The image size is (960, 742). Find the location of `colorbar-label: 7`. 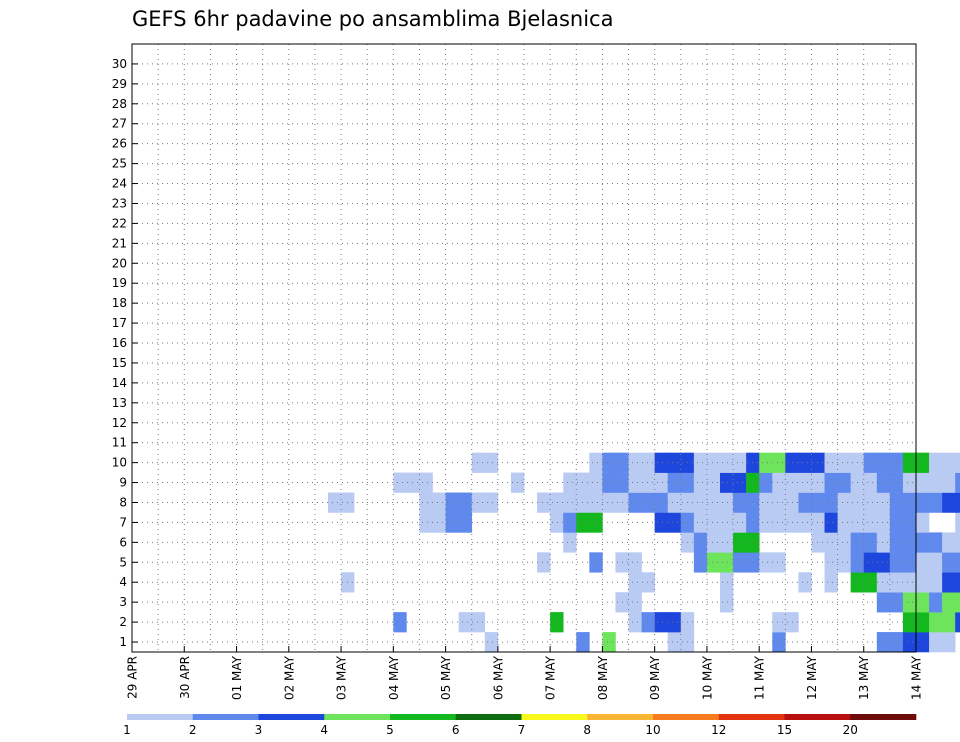

colorbar-label: 7 is located at coordinates (522, 730).